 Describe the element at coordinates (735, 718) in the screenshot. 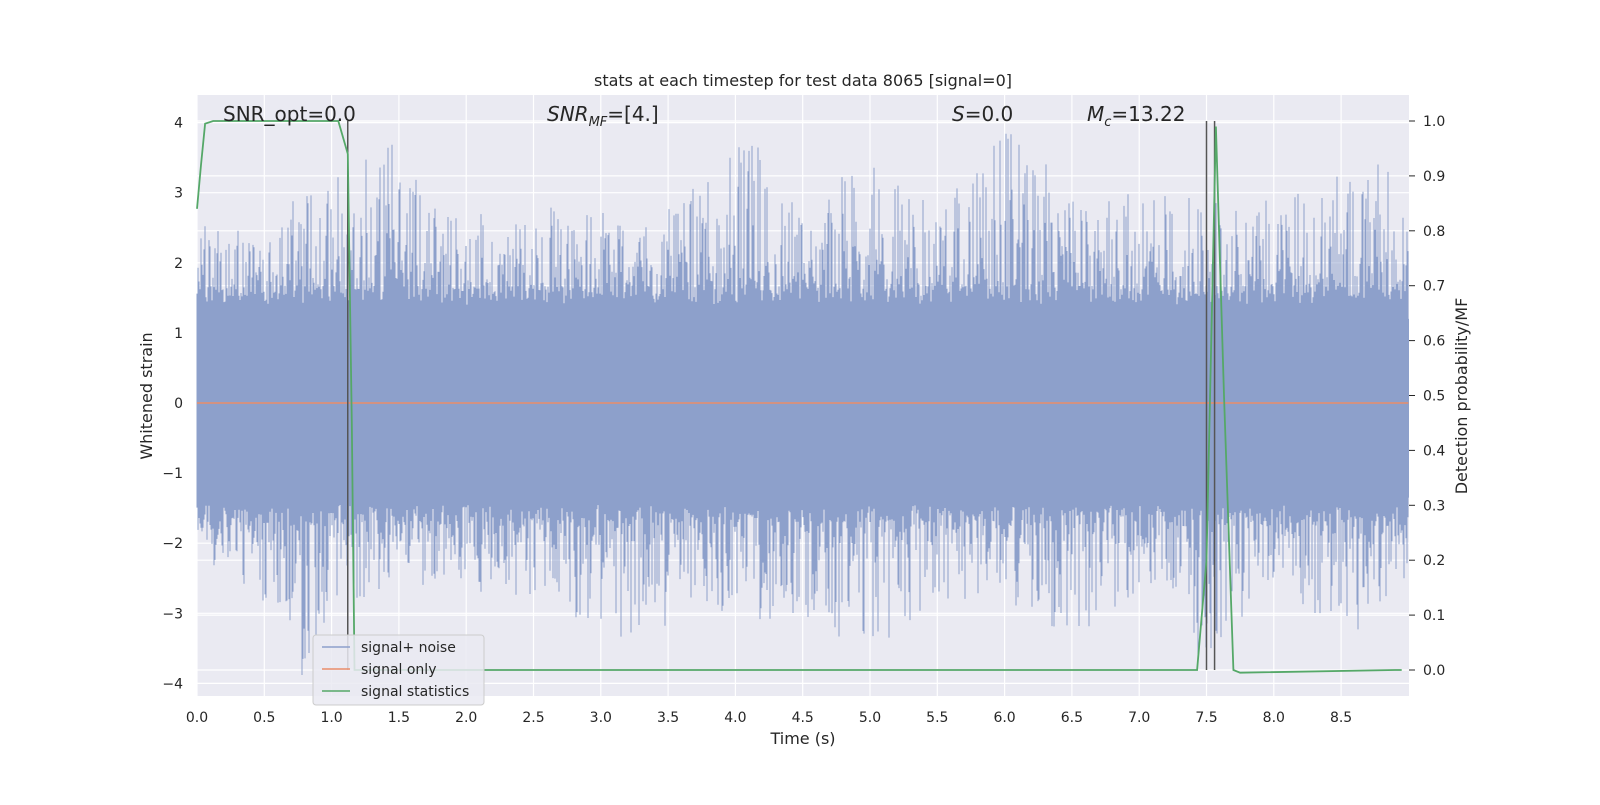

I see `x-tick-label: 4.0` at that location.